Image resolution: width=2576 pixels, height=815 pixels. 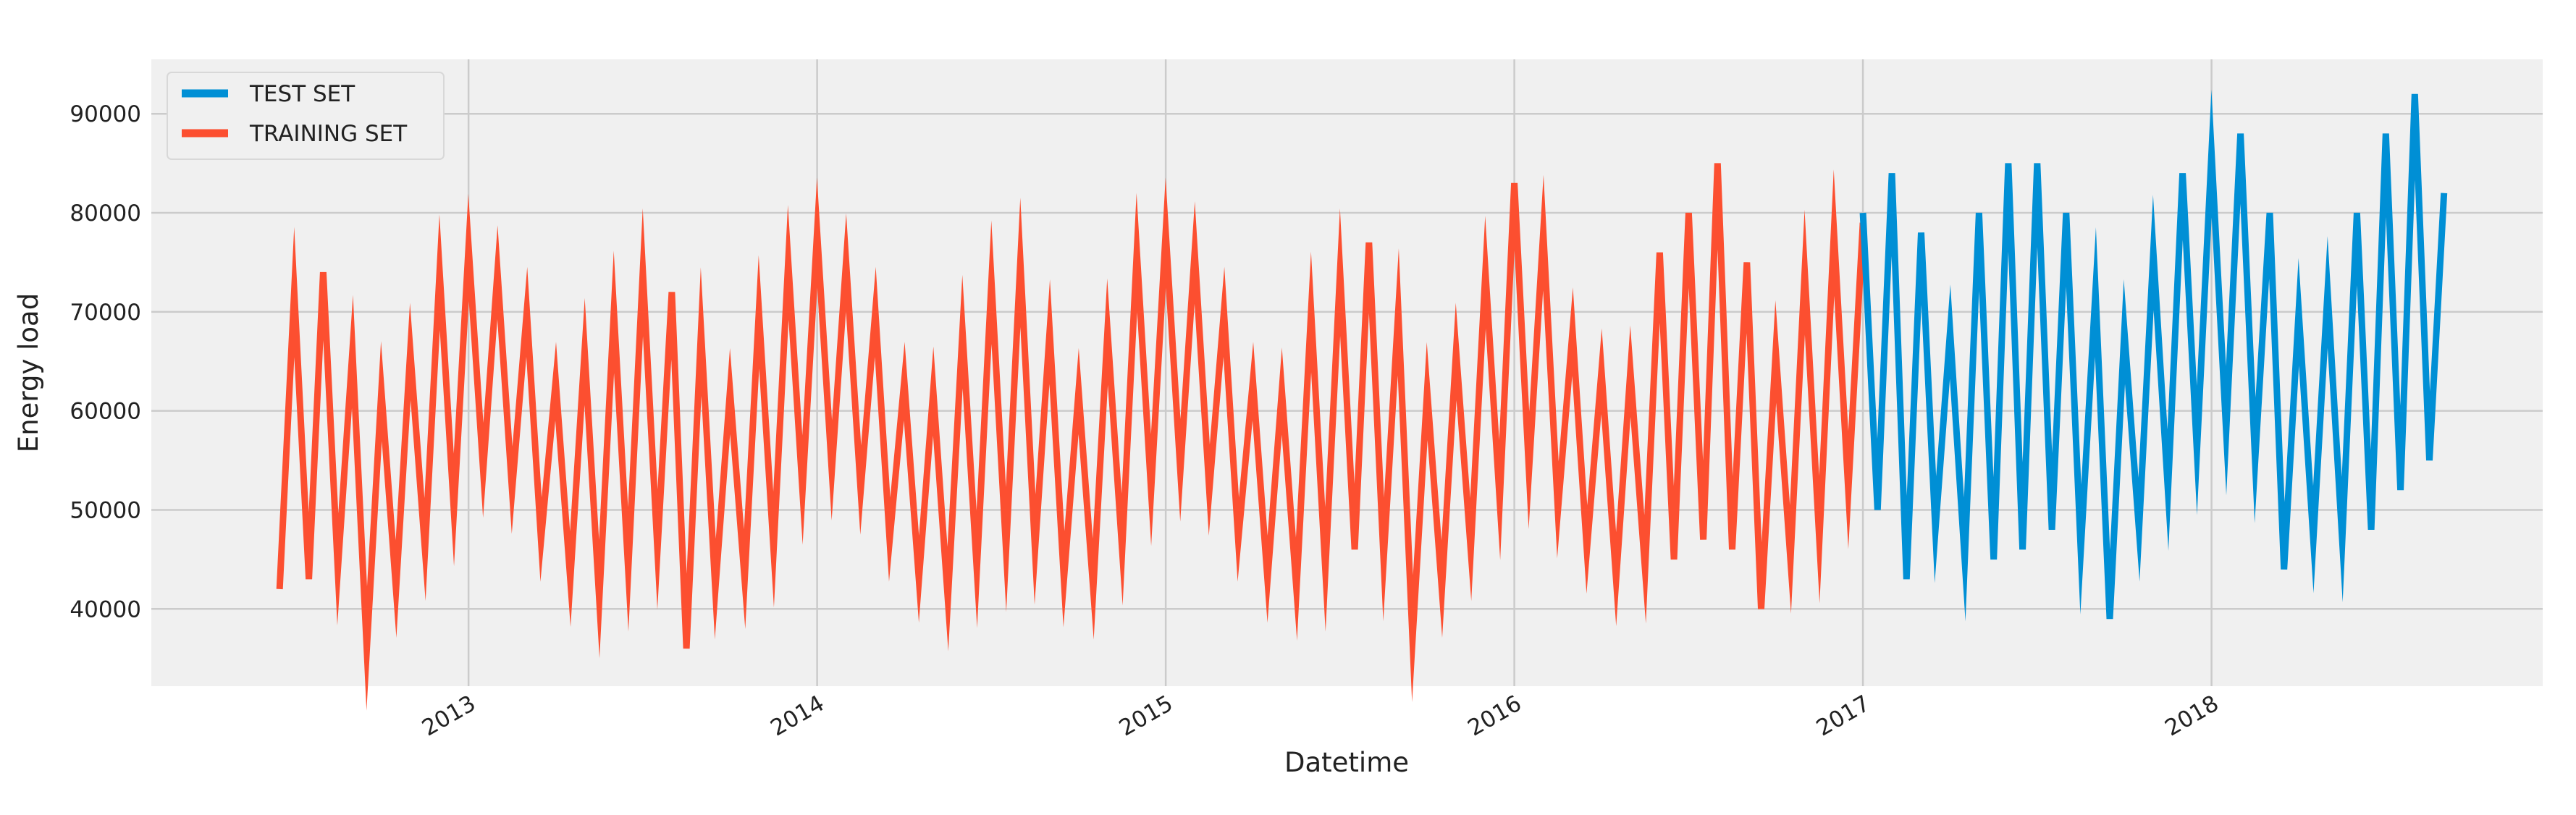 I want to click on legend: TEST SET TRAINING SET, so click(x=306, y=116).